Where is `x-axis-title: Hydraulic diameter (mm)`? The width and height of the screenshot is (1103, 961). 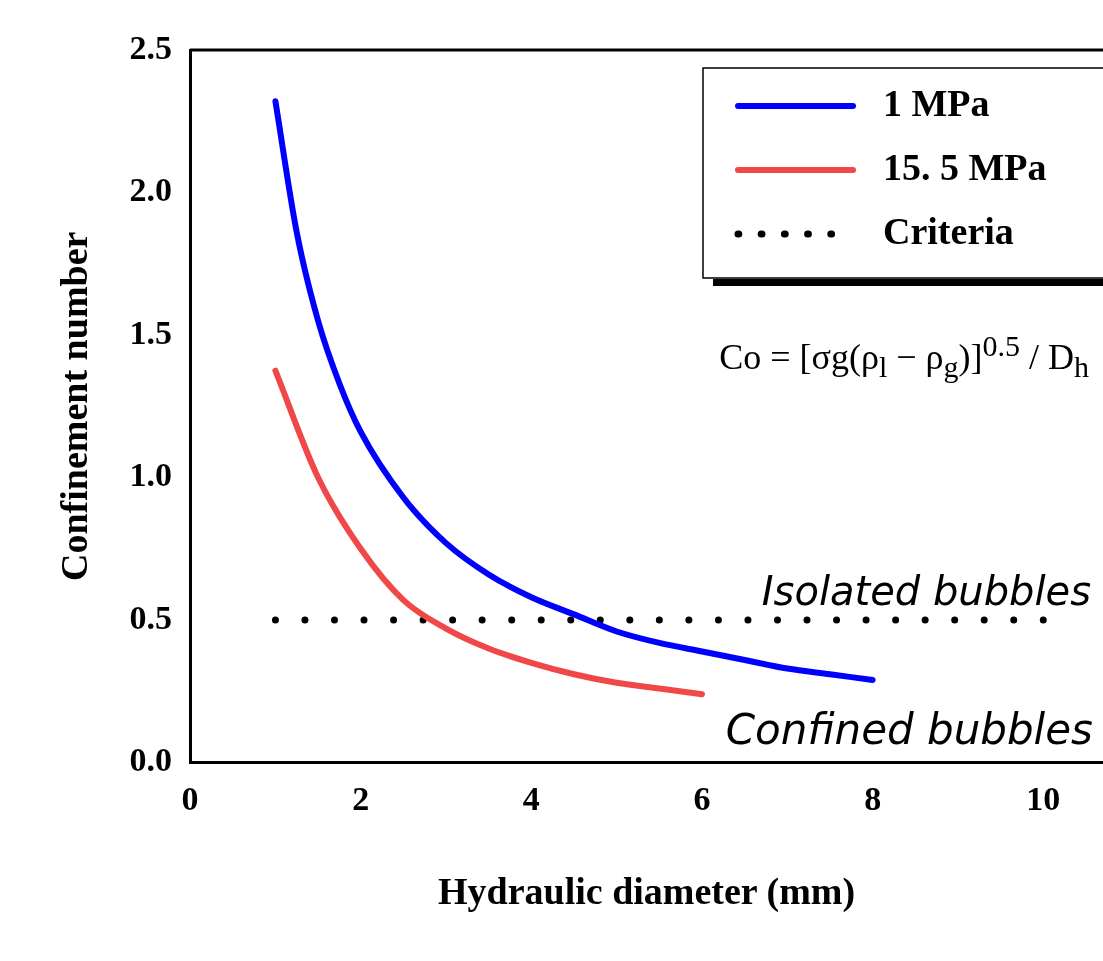 x-axis-title: Hydraulic diameter (mm) is located at coordinates (646, 892).